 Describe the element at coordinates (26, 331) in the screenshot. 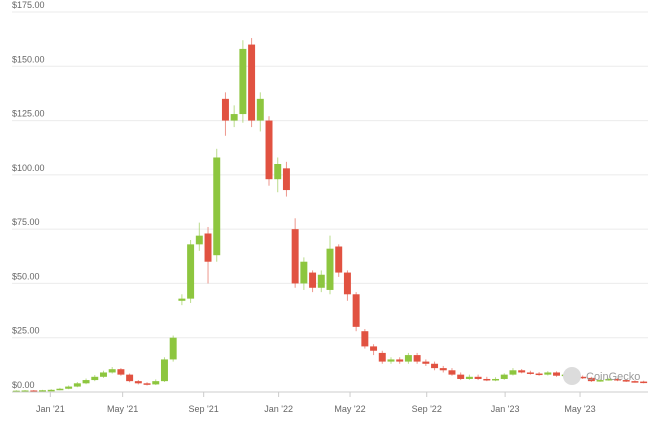

I see `y-tick-label: $25.00` at that location.